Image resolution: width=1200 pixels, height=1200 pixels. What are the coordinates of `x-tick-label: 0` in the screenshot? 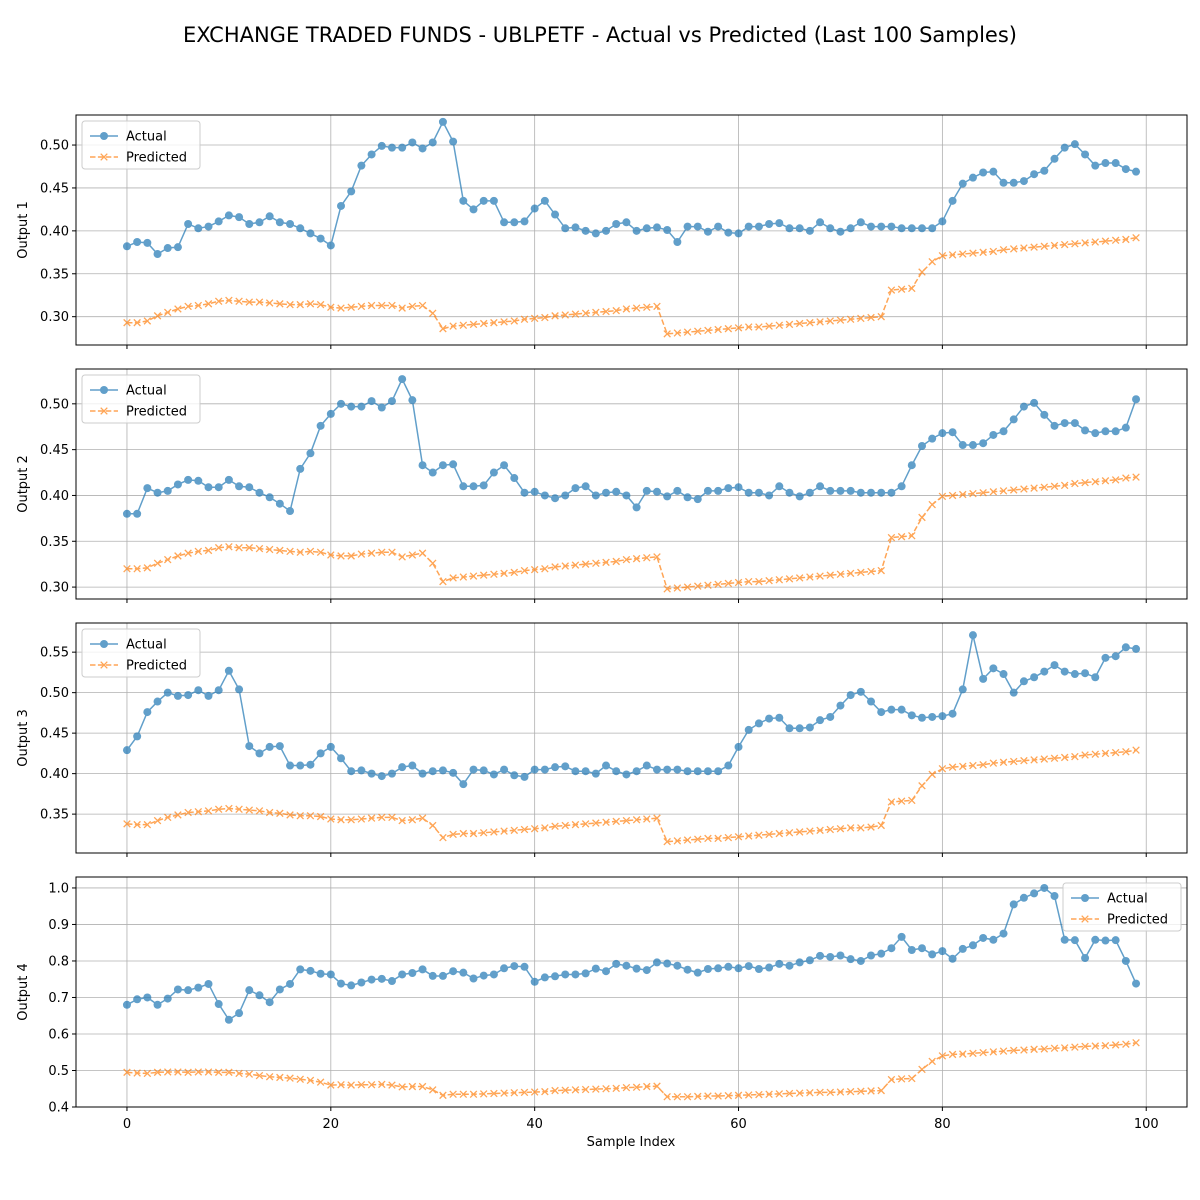 It's located at (127, 1124).